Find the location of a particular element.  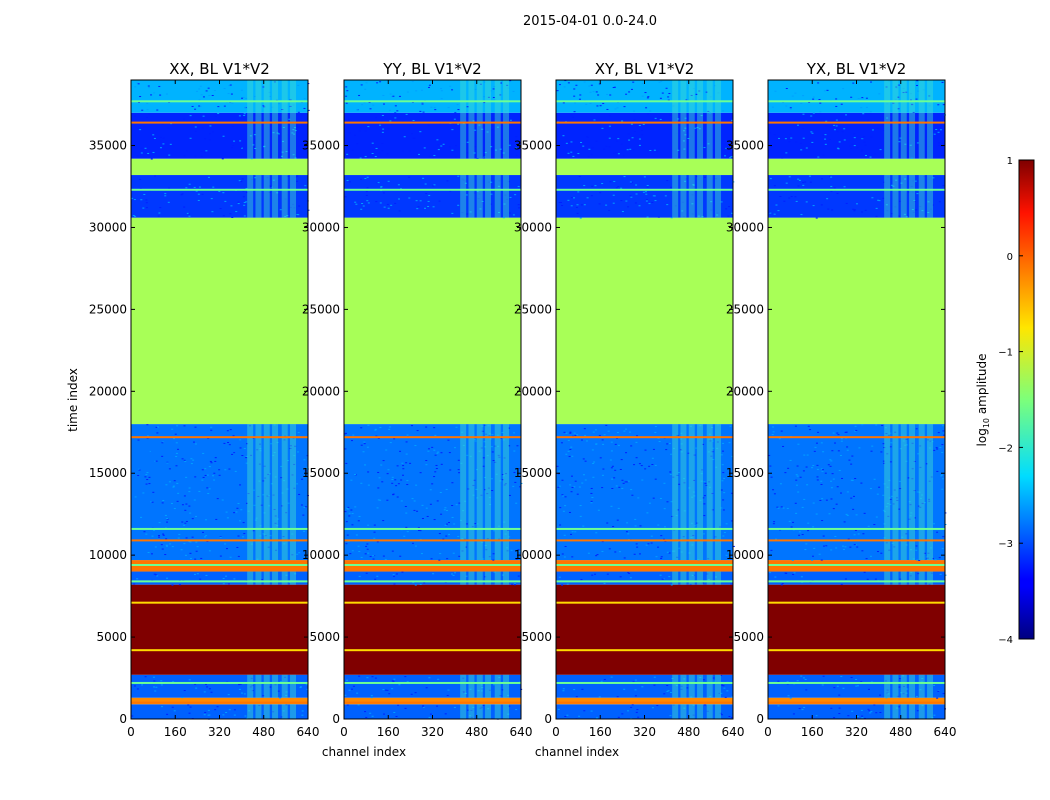

colorbar-tick-label: −4 is located at coordinates (1005, 640).